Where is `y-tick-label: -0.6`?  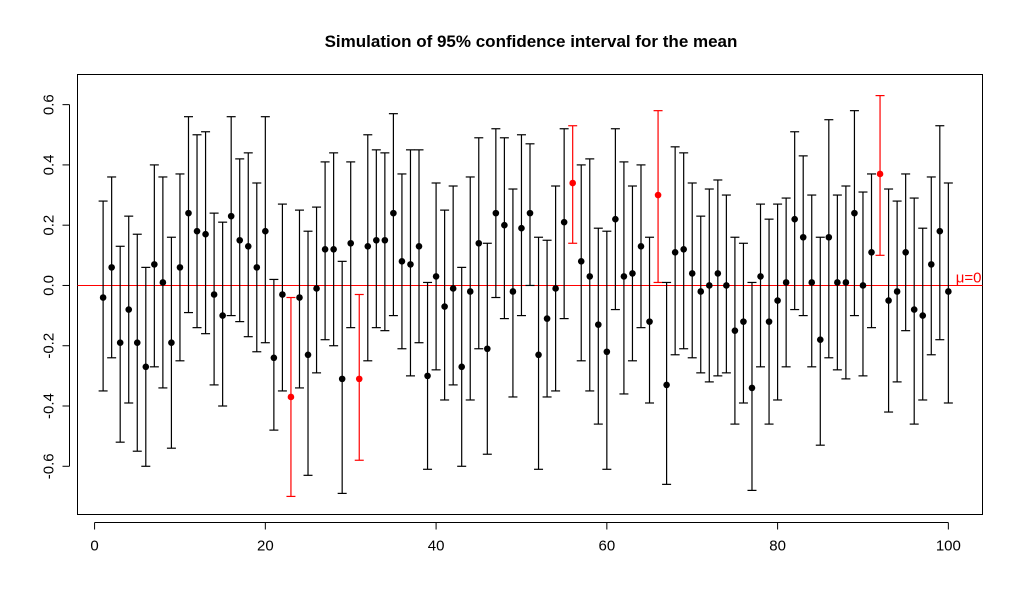 y-tick-label: -0.6 is located at coordinates (49, 466).